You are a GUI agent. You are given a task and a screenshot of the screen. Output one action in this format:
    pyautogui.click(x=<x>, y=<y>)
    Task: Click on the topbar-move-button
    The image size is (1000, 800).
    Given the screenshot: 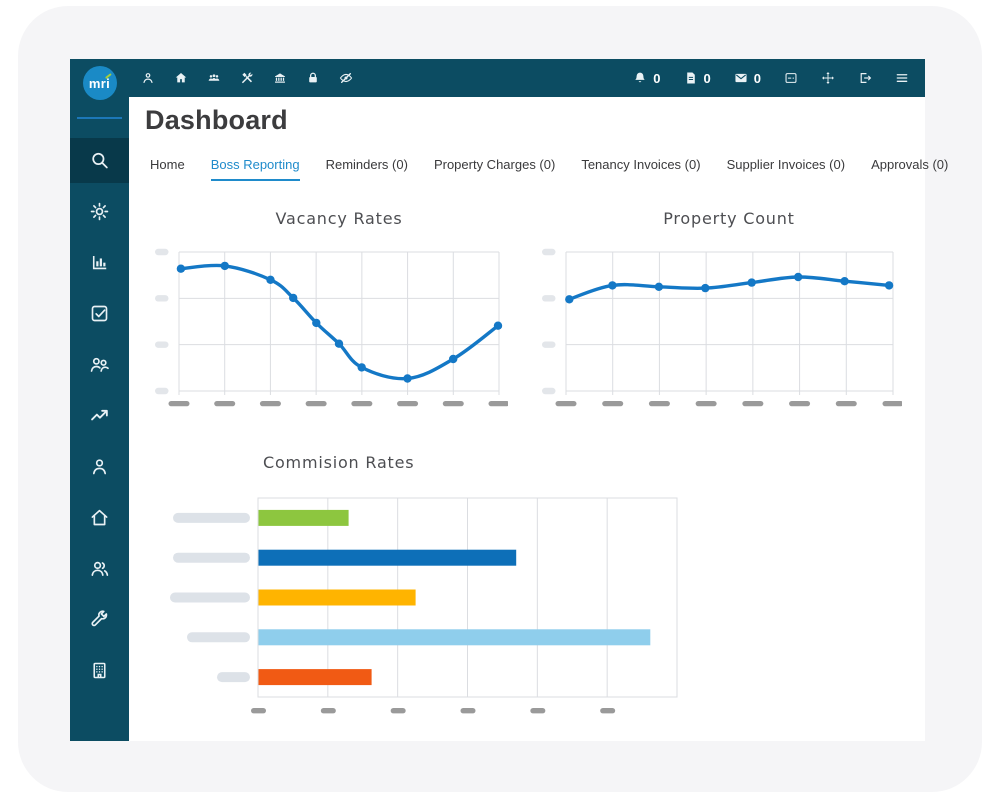 What is the action you would take?
    pyautogui.click(x=828, y=78)
    